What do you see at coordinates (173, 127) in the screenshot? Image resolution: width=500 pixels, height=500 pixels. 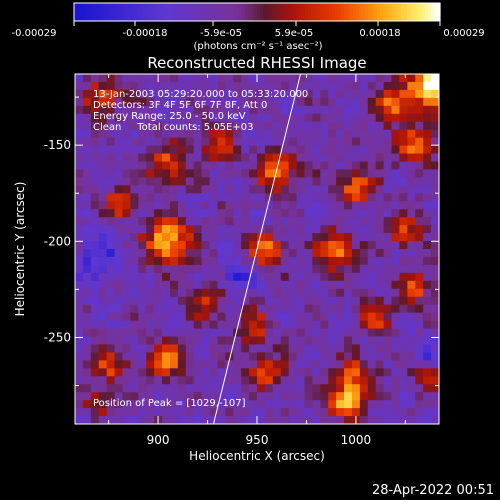 I see `info-total-counts: Clean Total counts: 5.05E+03` at bounding box center [173, 127].